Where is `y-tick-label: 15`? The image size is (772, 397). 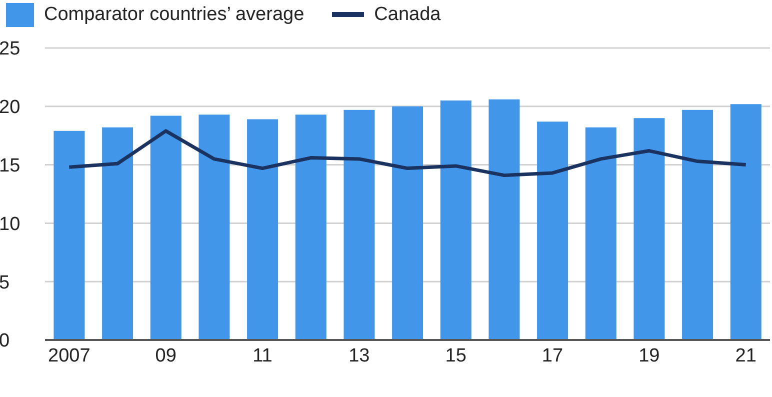
y-tick-label: 15 is located at coordinates (10, 166).